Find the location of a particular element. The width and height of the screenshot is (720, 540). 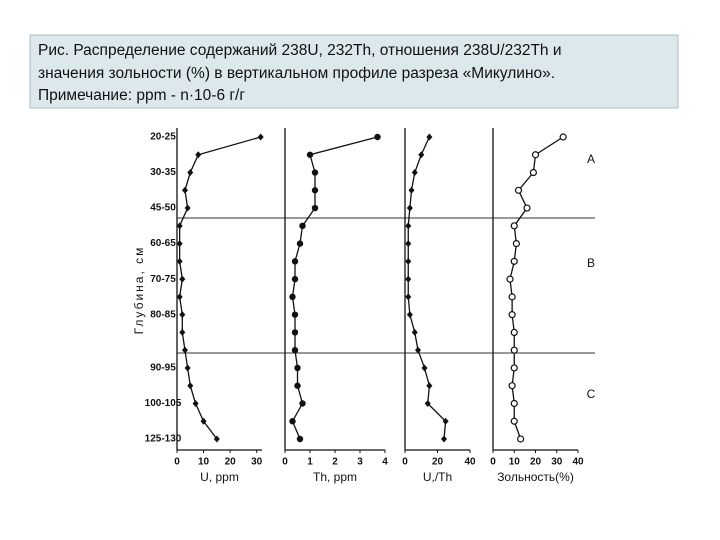

zone-label: B is located at coordinates (591, 263).